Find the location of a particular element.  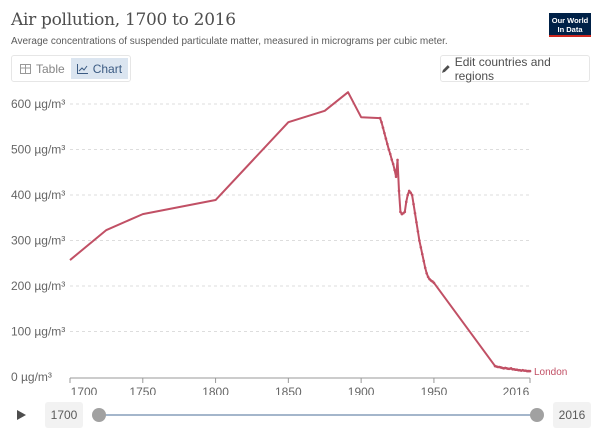

play-icon is located at coordinates (21, 415).